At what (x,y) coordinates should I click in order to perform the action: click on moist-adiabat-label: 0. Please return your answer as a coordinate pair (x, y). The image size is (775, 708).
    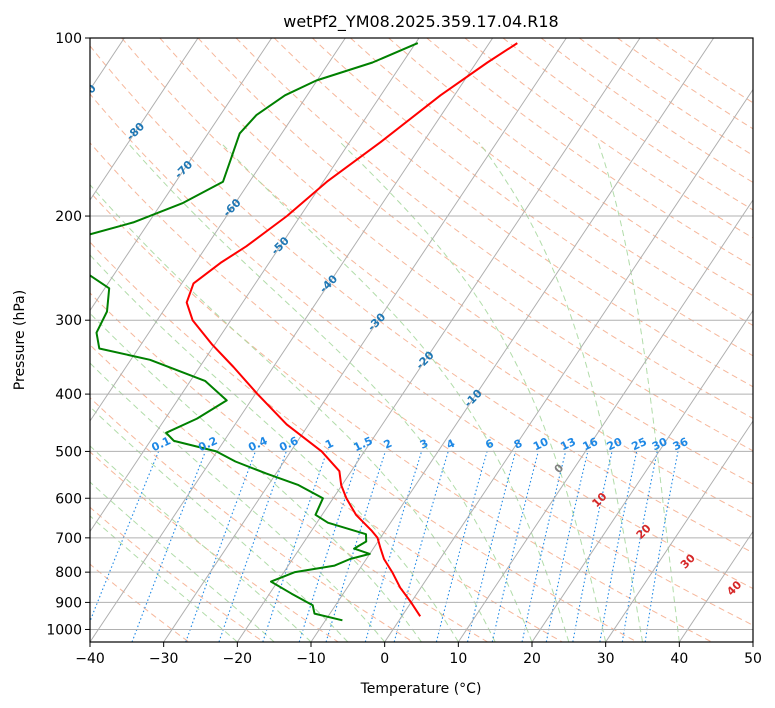
    Looking at the image, I should click on (559, 468).